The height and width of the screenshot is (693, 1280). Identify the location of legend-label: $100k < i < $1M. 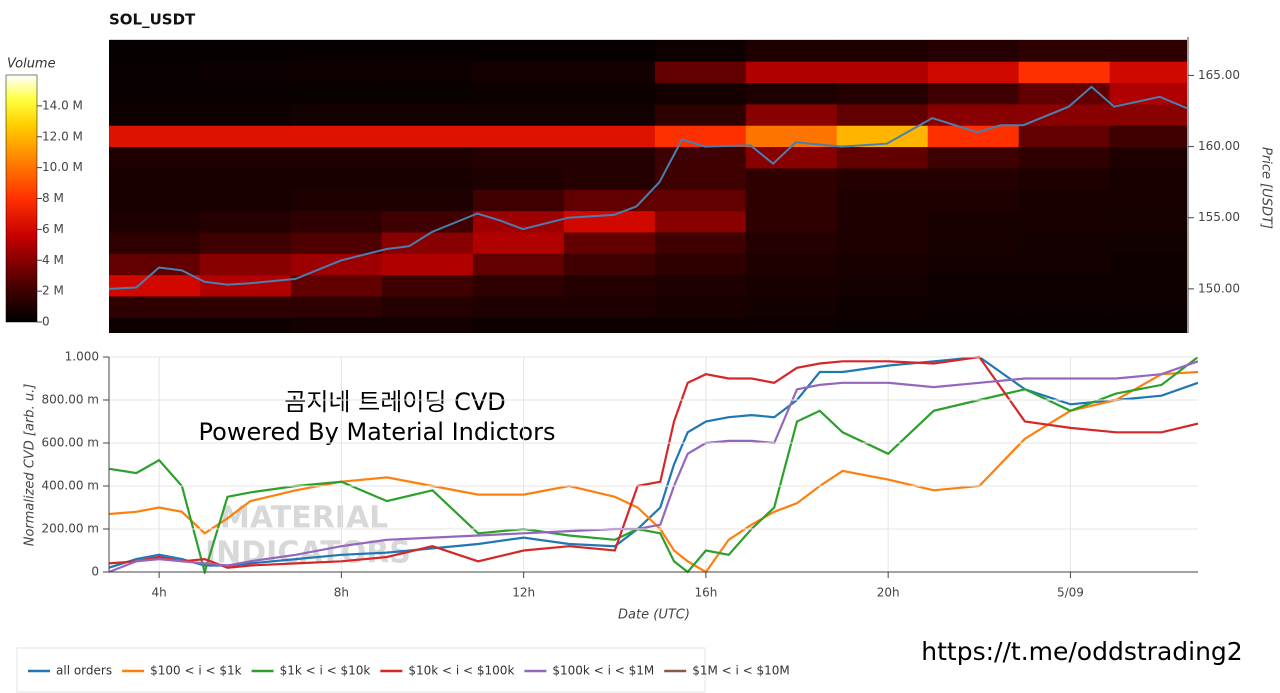
(603, 671).